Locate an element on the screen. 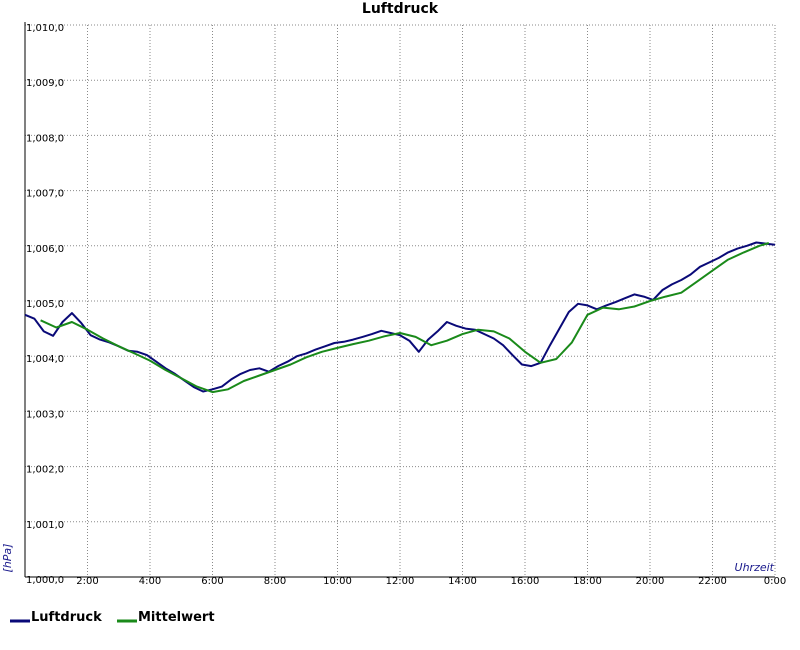  y-tick-label: 1,010,0 is located at coordinates (45, 28).